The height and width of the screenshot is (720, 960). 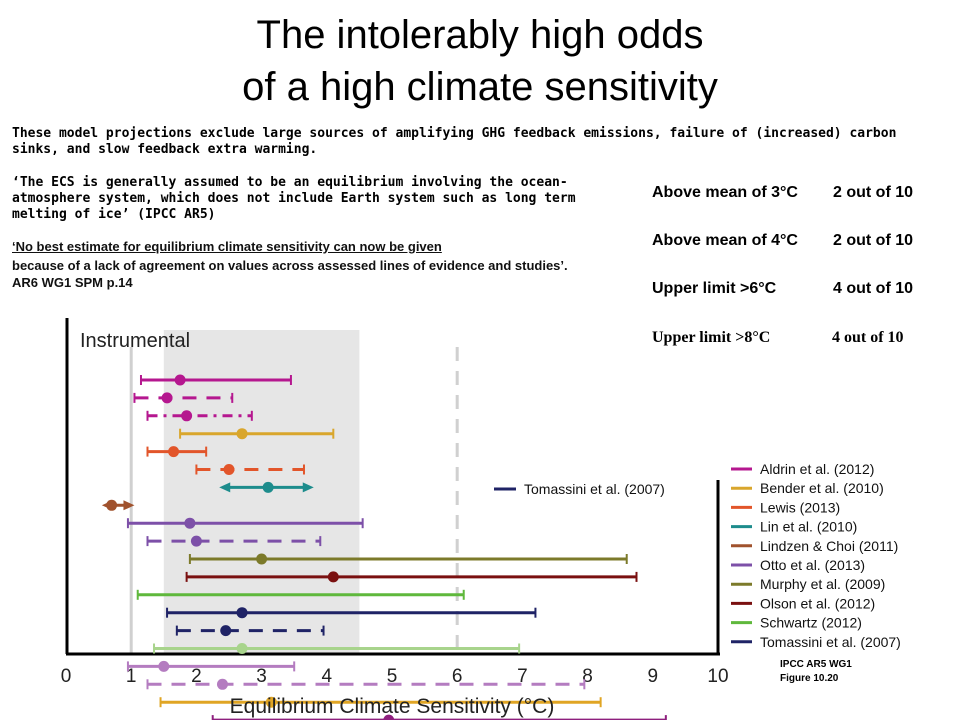 I want to click on x-tick-label: 9, so click(x=653, y=676).